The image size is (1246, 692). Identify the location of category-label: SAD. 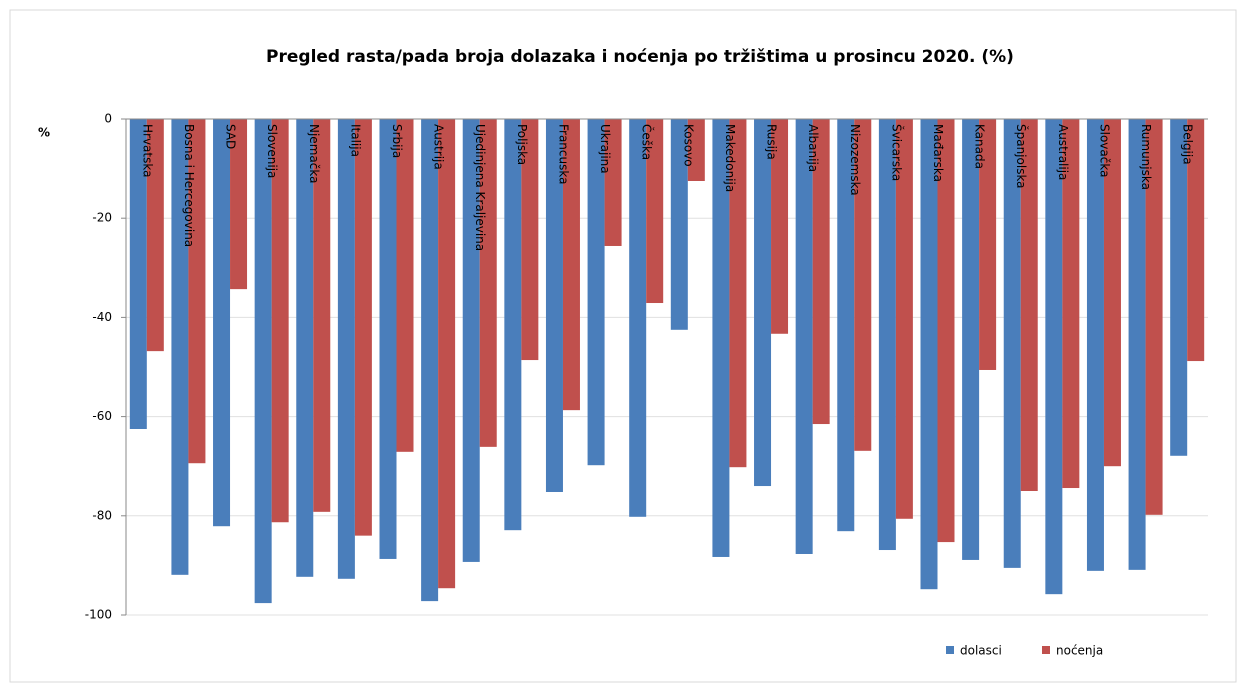
(231, 136).